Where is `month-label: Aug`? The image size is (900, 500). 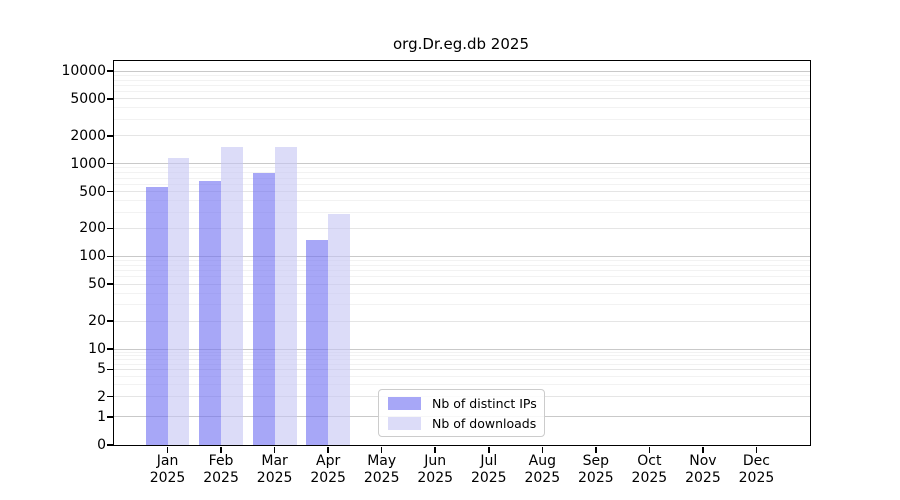
month-label: Aug is located at coordinates (542, 461).